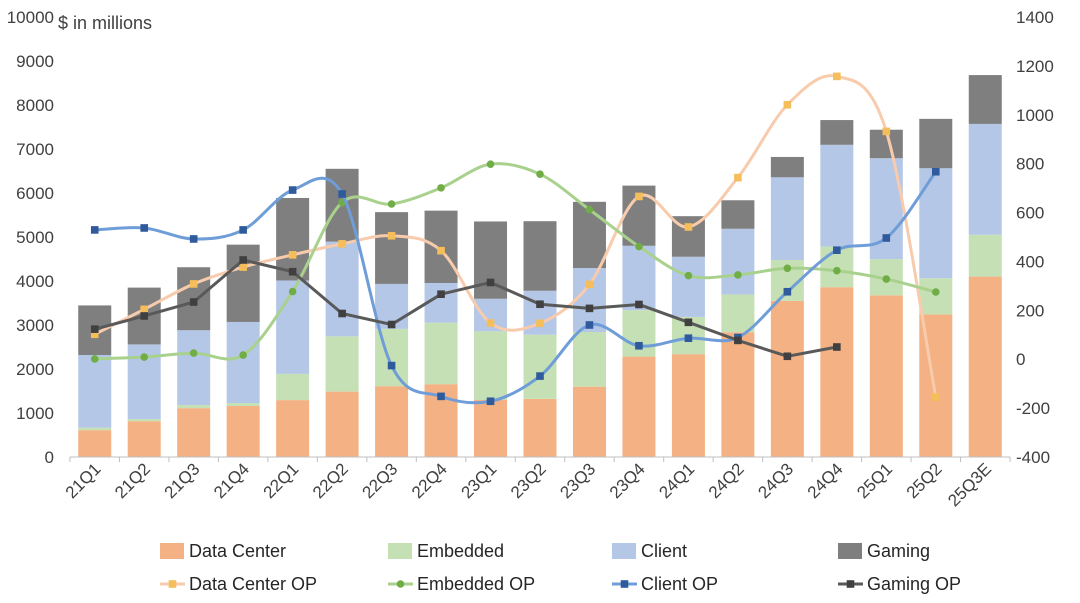  What do you see at coordinates (540, 174) in the screenshot?
I see `marker-embedded-op-23q2` at bounding box center [540, 174].